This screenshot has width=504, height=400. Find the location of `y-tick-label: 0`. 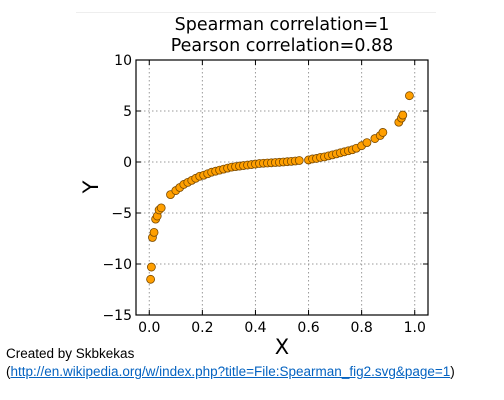

y-tick-label: 0 is located at coordinates (127, 163).